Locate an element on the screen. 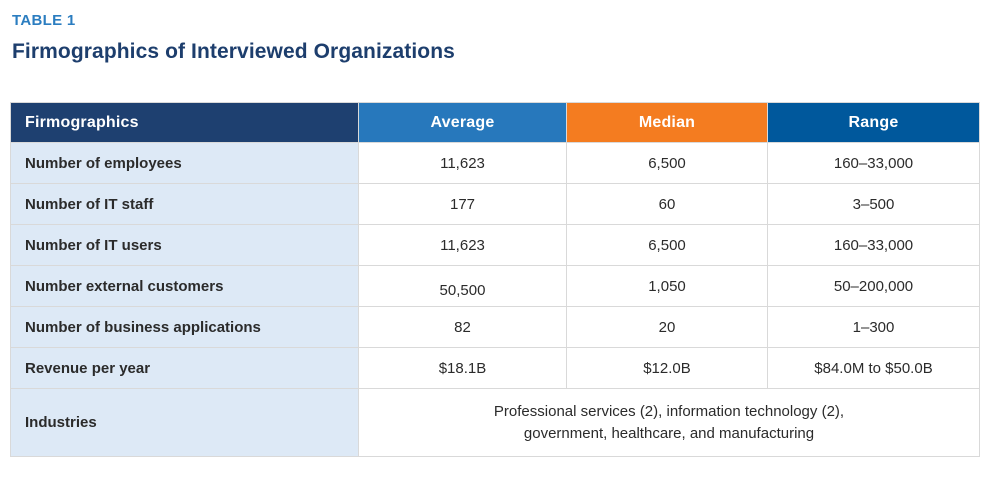 The height and width of the screenshot is (477, 1002). cell-value: 50,500 is located at coordinates (462, 290).